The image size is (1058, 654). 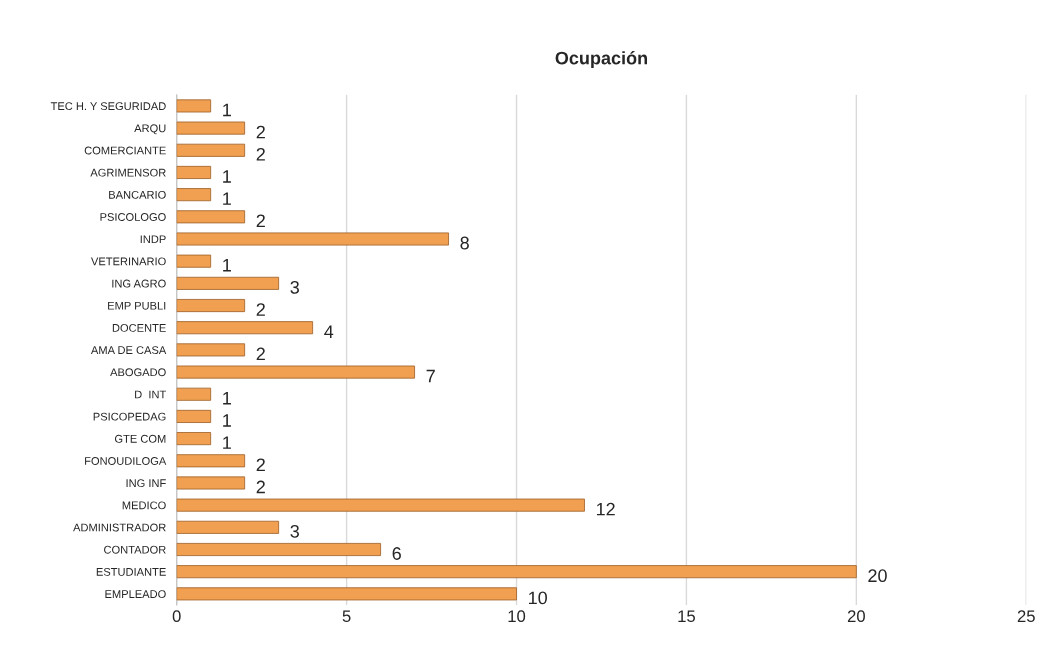 I want to click on x-tick-label: 5, so click(x=346, y=616).